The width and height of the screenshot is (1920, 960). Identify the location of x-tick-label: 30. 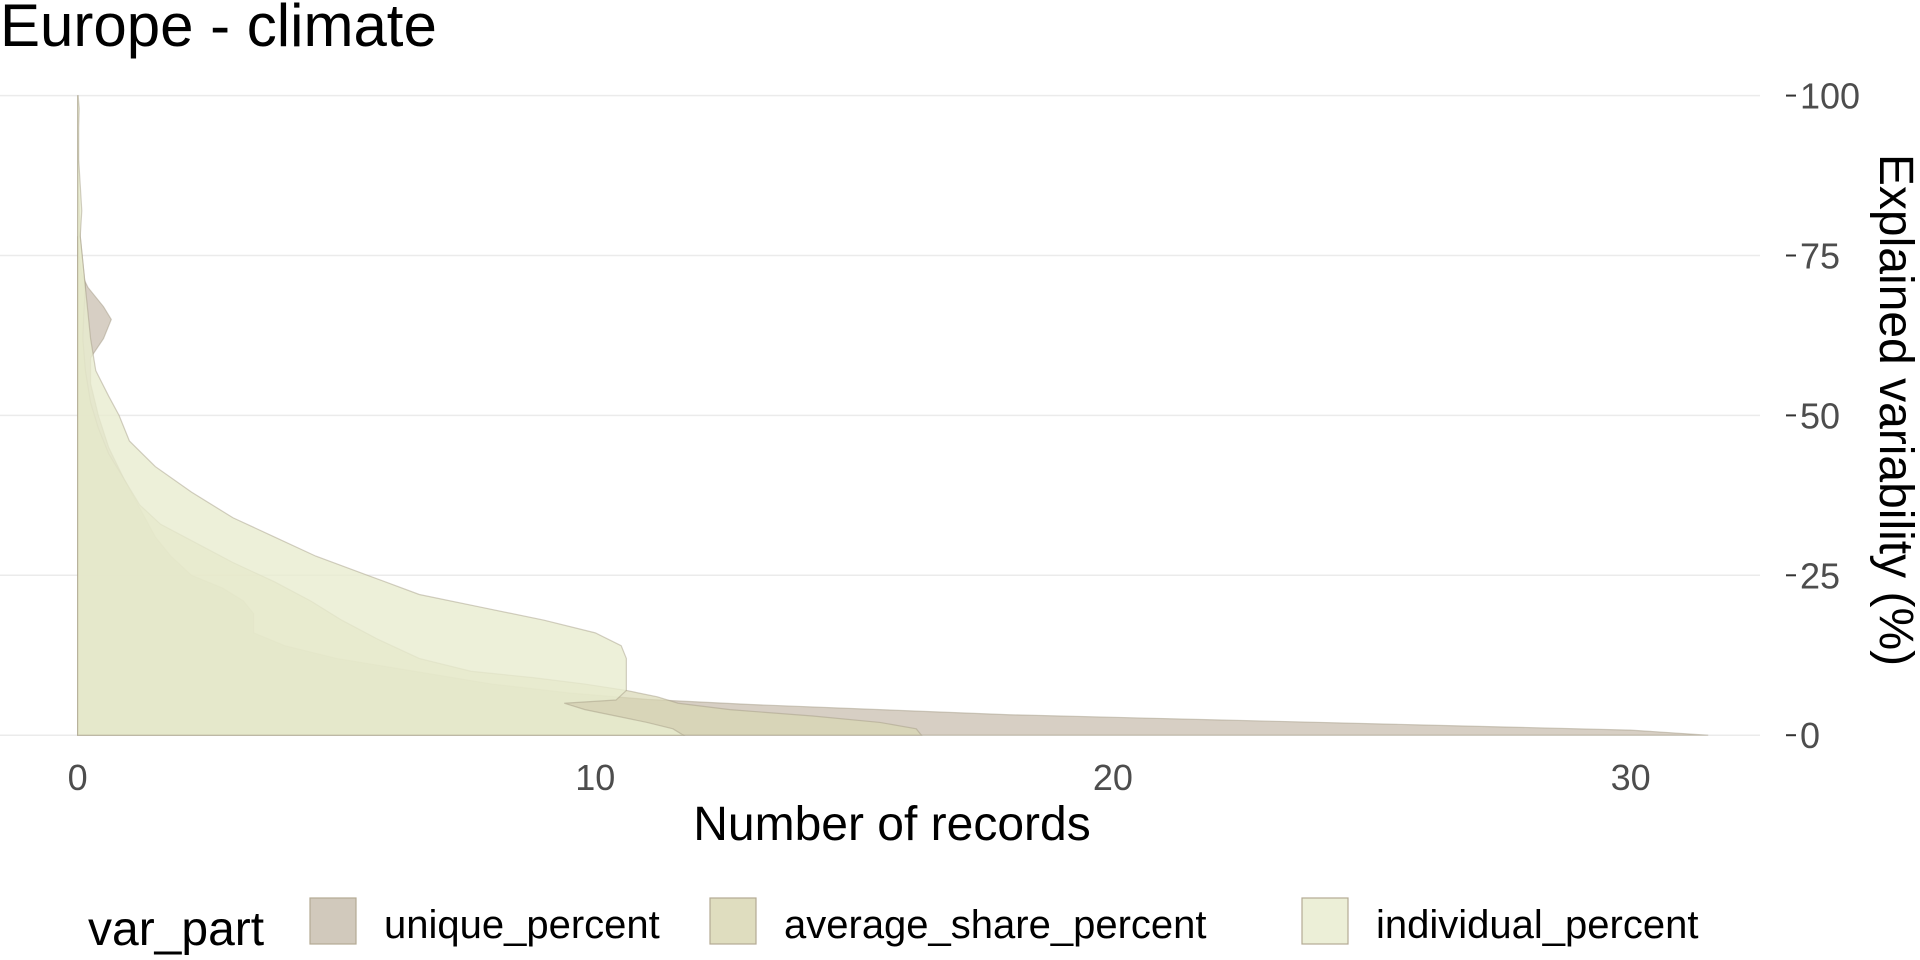
(1631, 777).